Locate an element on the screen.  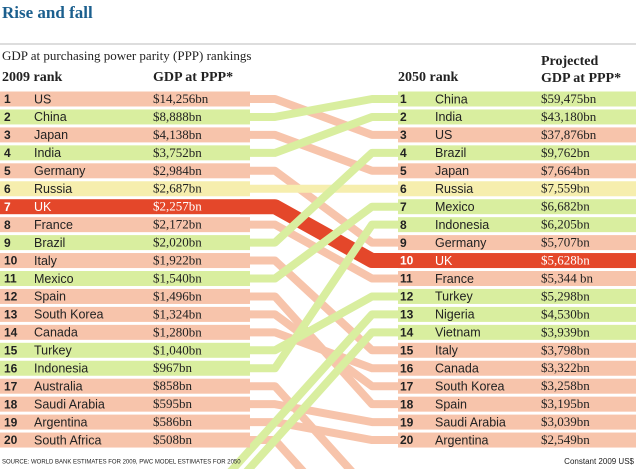
rank: 20 is located at coordinates (407, 440).